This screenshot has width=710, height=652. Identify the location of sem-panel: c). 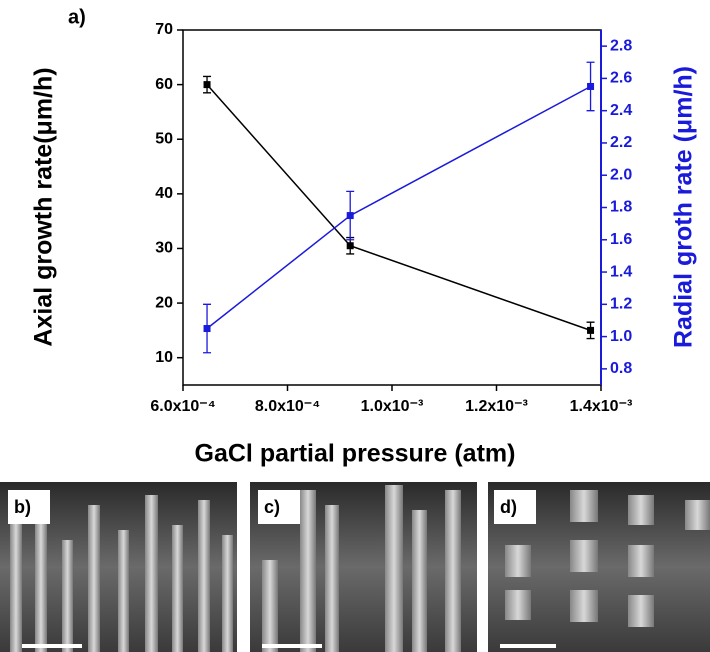
(363, 567).